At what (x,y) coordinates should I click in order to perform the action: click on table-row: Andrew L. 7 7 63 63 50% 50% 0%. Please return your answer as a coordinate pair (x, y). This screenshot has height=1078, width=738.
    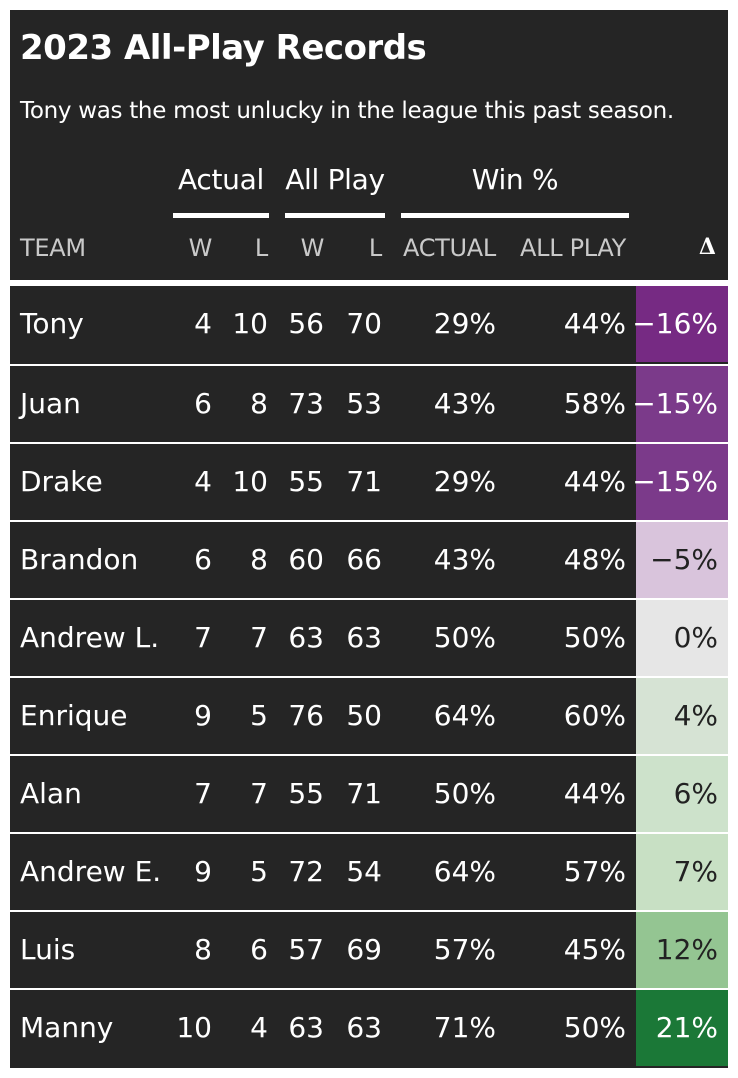
    Looking at the image, I should click on (369, 637).